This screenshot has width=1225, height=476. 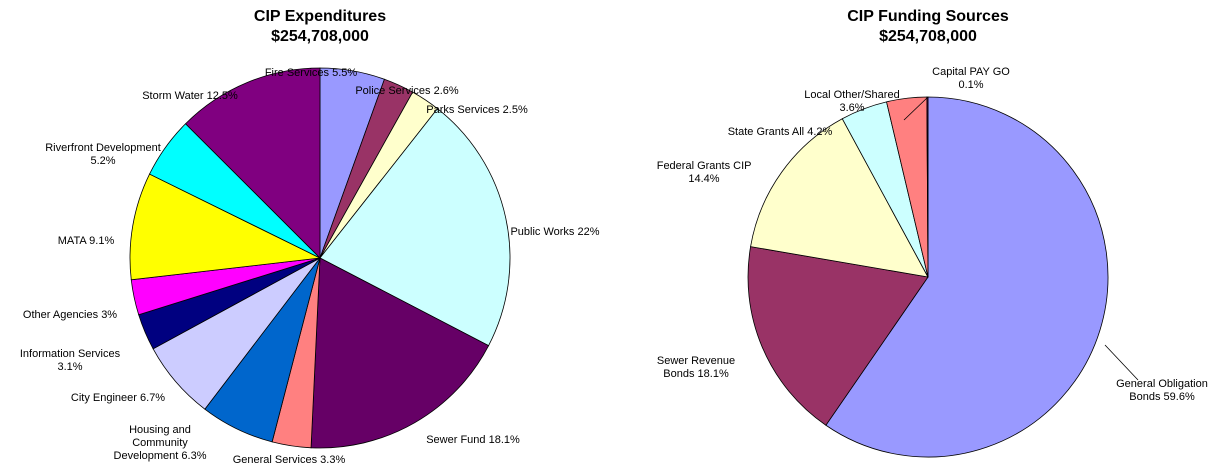 What do you see at coordinates (70, 367) in the screenshot?
I see `value-label: 3.1%` at bounding box center [70, 367].